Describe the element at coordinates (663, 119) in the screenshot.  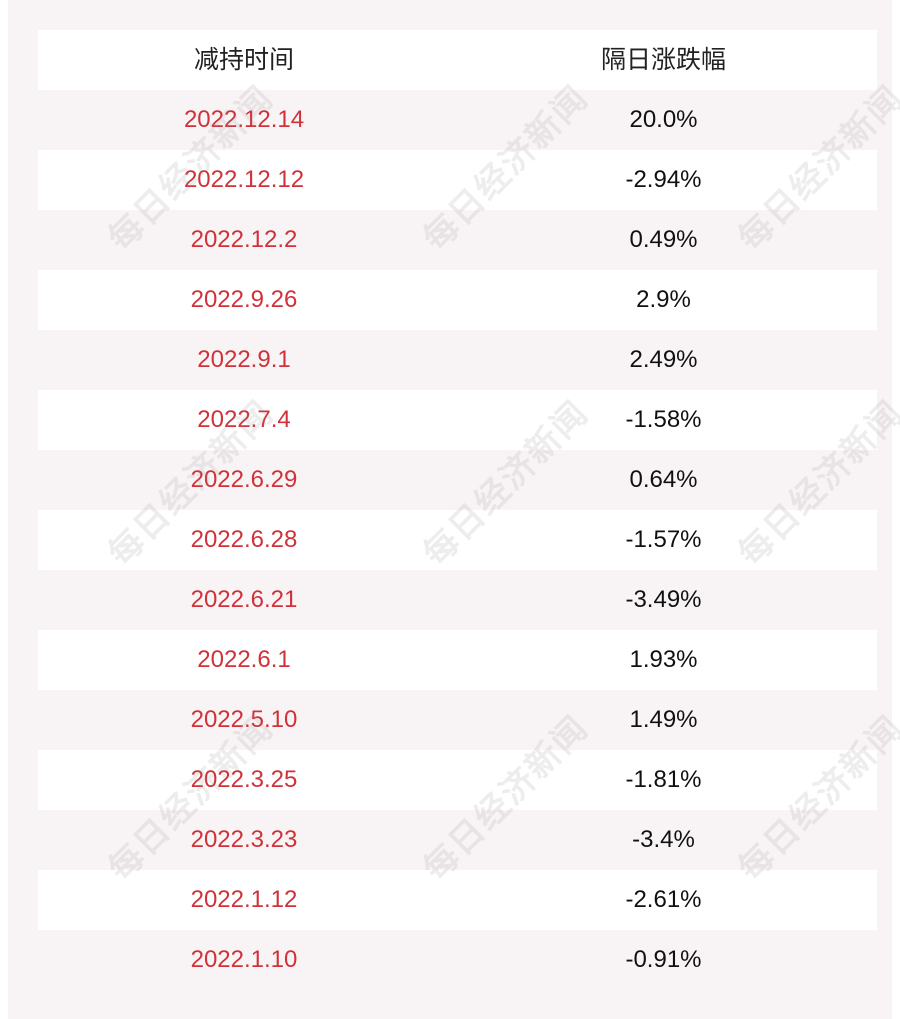
I see `change-cell: 20.0%` at that location.